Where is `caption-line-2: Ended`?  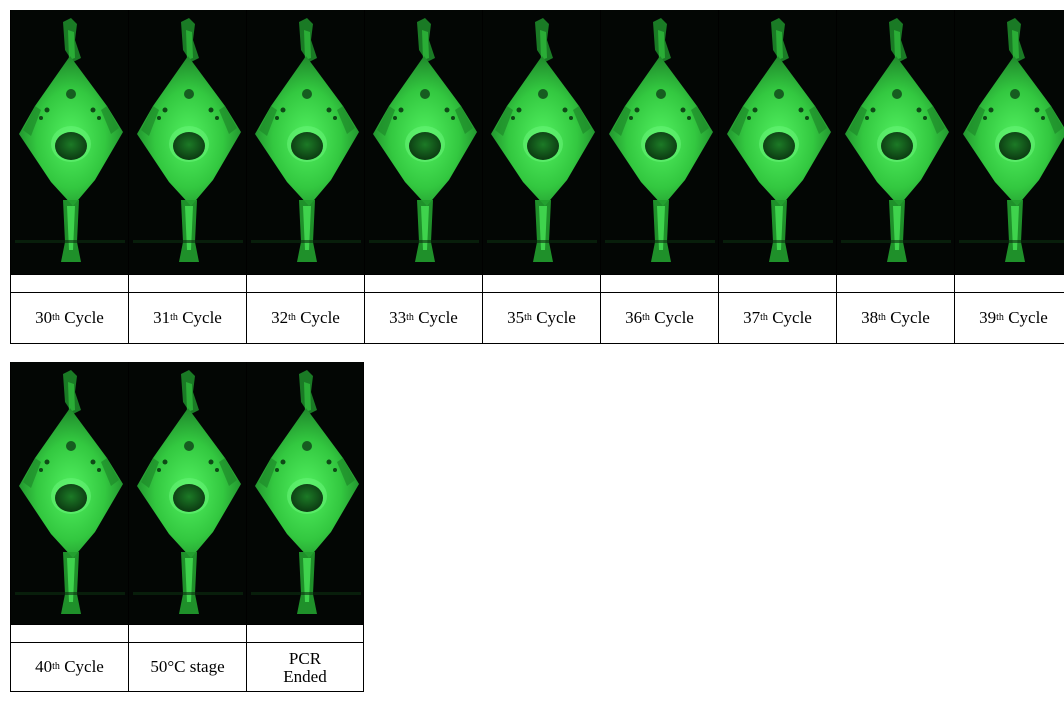
caption-line-2: Ended is located at coordinates (305, 676).